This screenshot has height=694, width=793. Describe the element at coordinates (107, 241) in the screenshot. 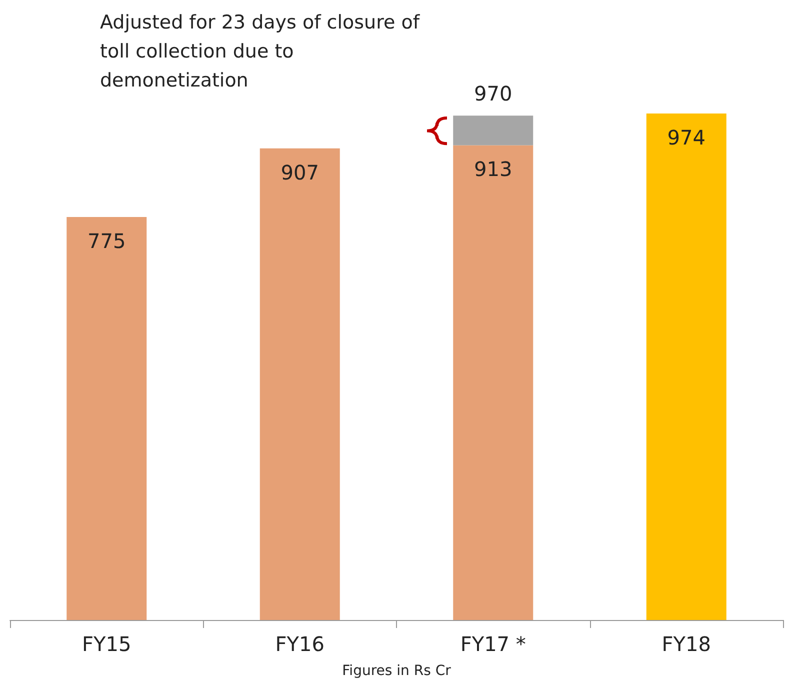

I see `data-label: 775` at that location.